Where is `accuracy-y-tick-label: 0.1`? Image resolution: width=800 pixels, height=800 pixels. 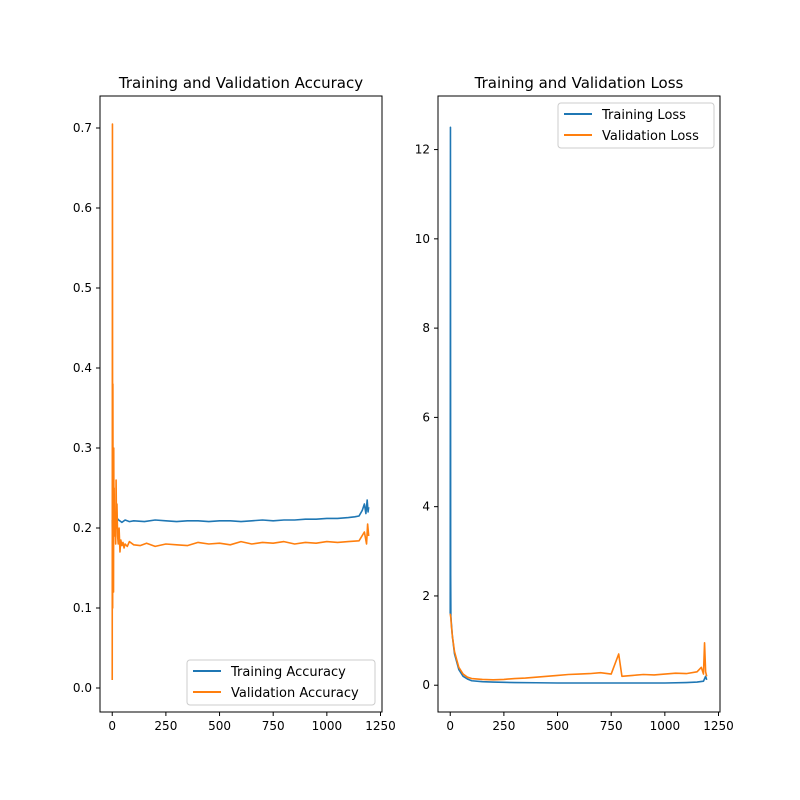 accuracy-y-tick-label: 0.1 is located at coordinates (82, 608).